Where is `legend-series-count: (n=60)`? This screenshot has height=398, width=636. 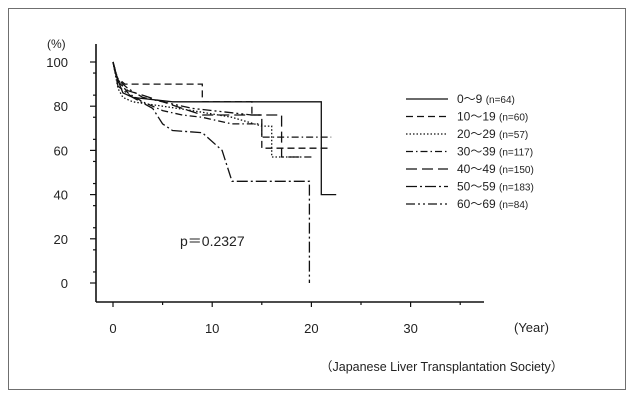 legend-series-count: (n=60) is located at coordinates (513, 118).